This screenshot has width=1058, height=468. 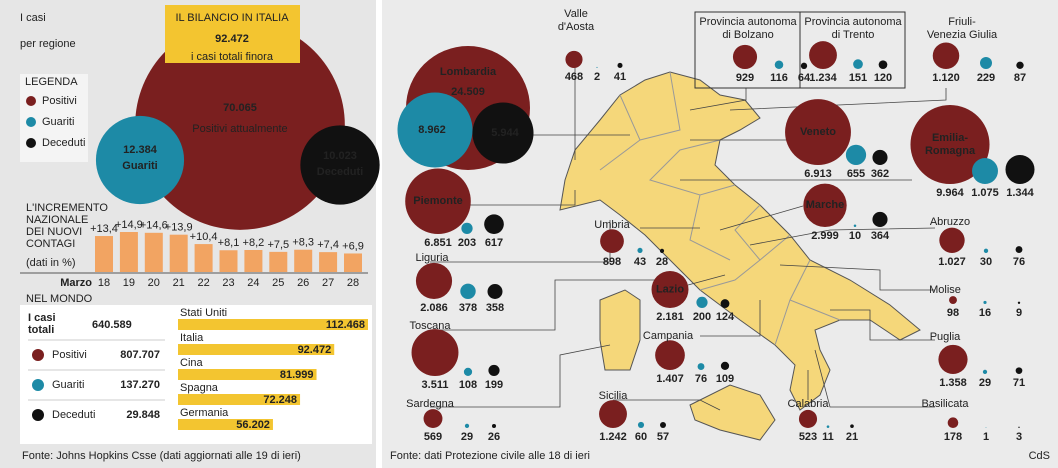 I want to click on sardinia, so click(x=620, y=330).